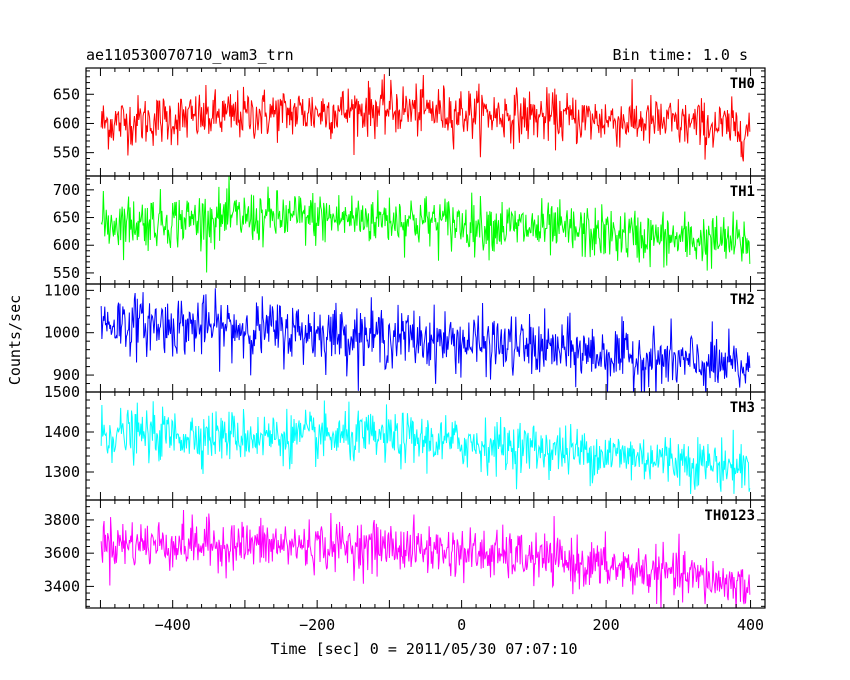 This screenshot has width=850, height=680. What do you see at coordinates (62, 553) in the screenshot?
I see `y-tick-label-th0123: 3600` at bounding box center [62, 553].